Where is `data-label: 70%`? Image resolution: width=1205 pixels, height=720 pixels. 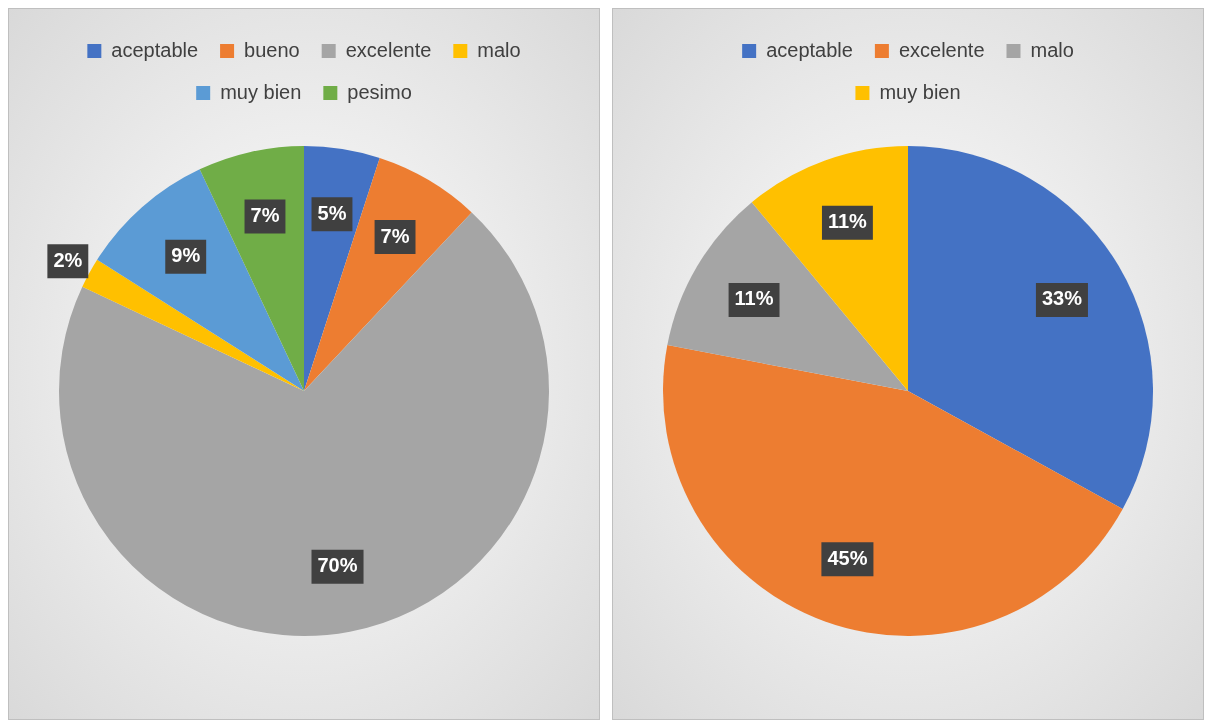
data-label: 70% is located at coordinates (337, 565).